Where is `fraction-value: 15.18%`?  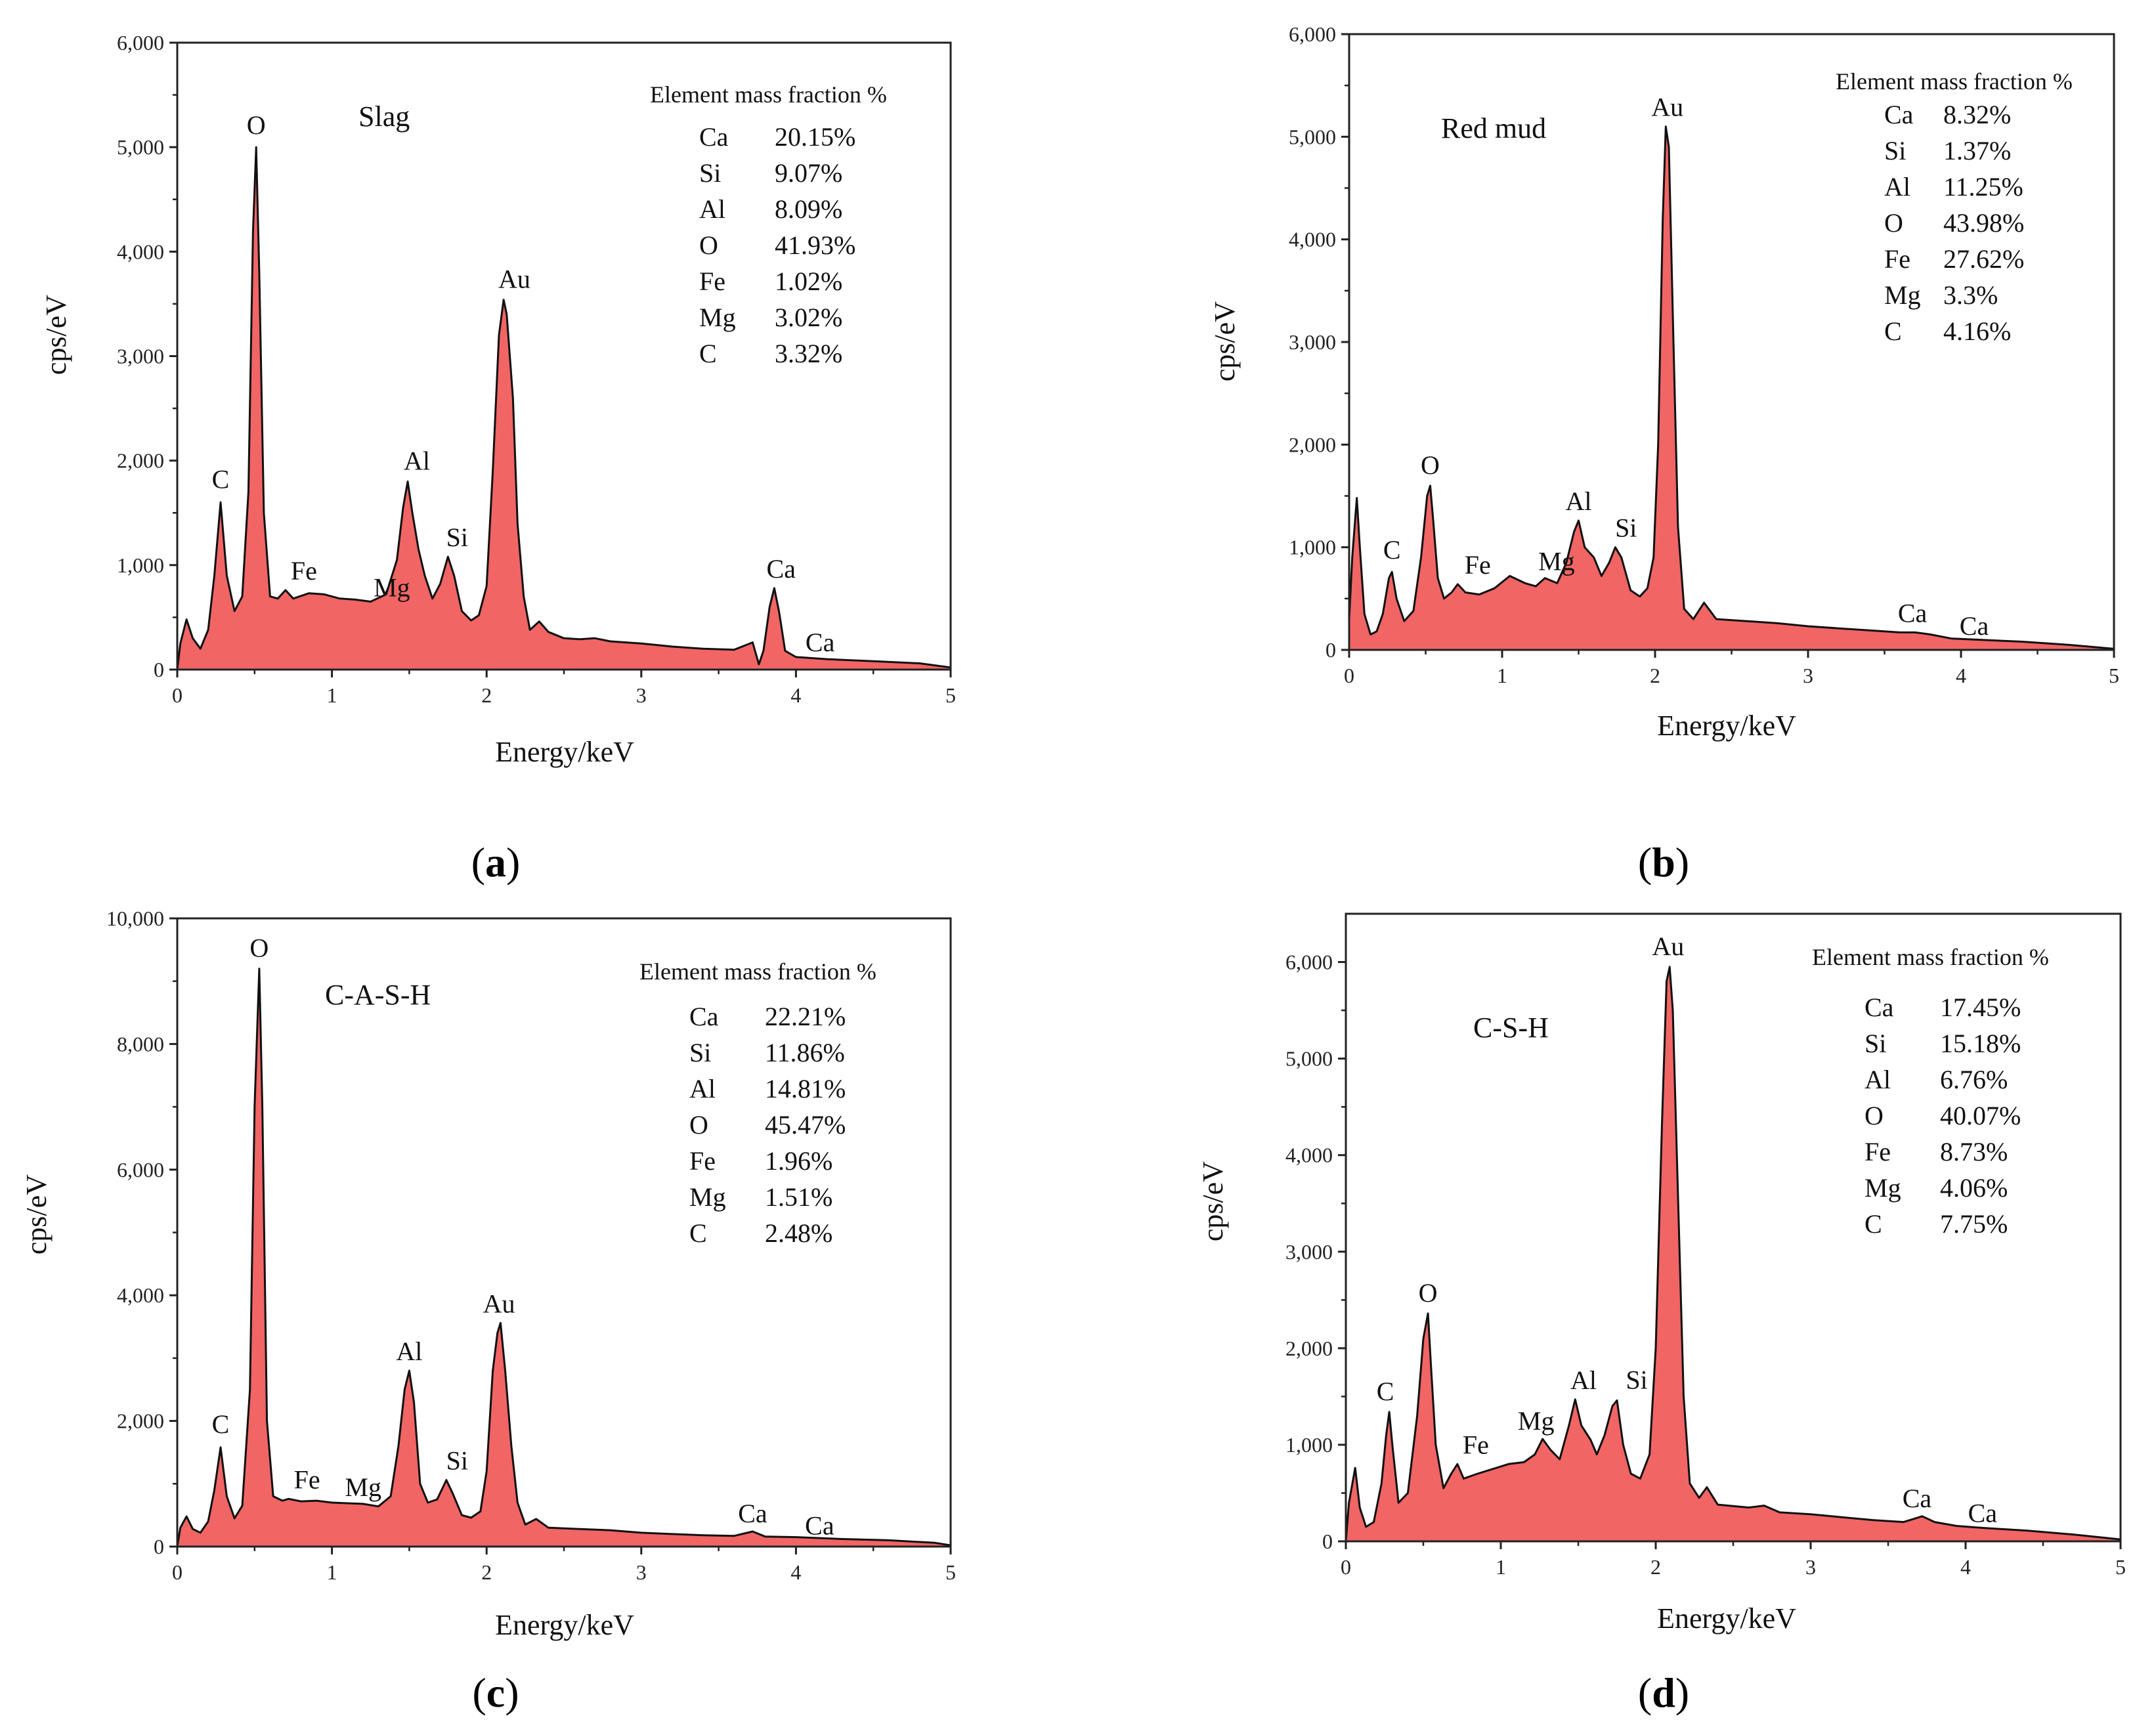
fraction-value: 15.18% is located at coordinates (1980, 1043).